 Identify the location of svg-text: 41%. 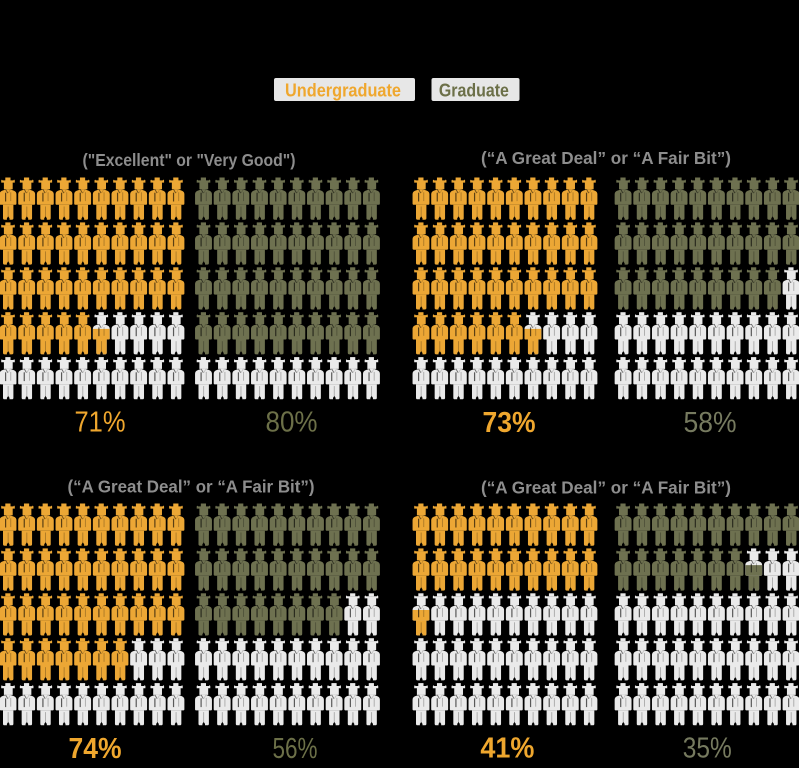
(507, 748).